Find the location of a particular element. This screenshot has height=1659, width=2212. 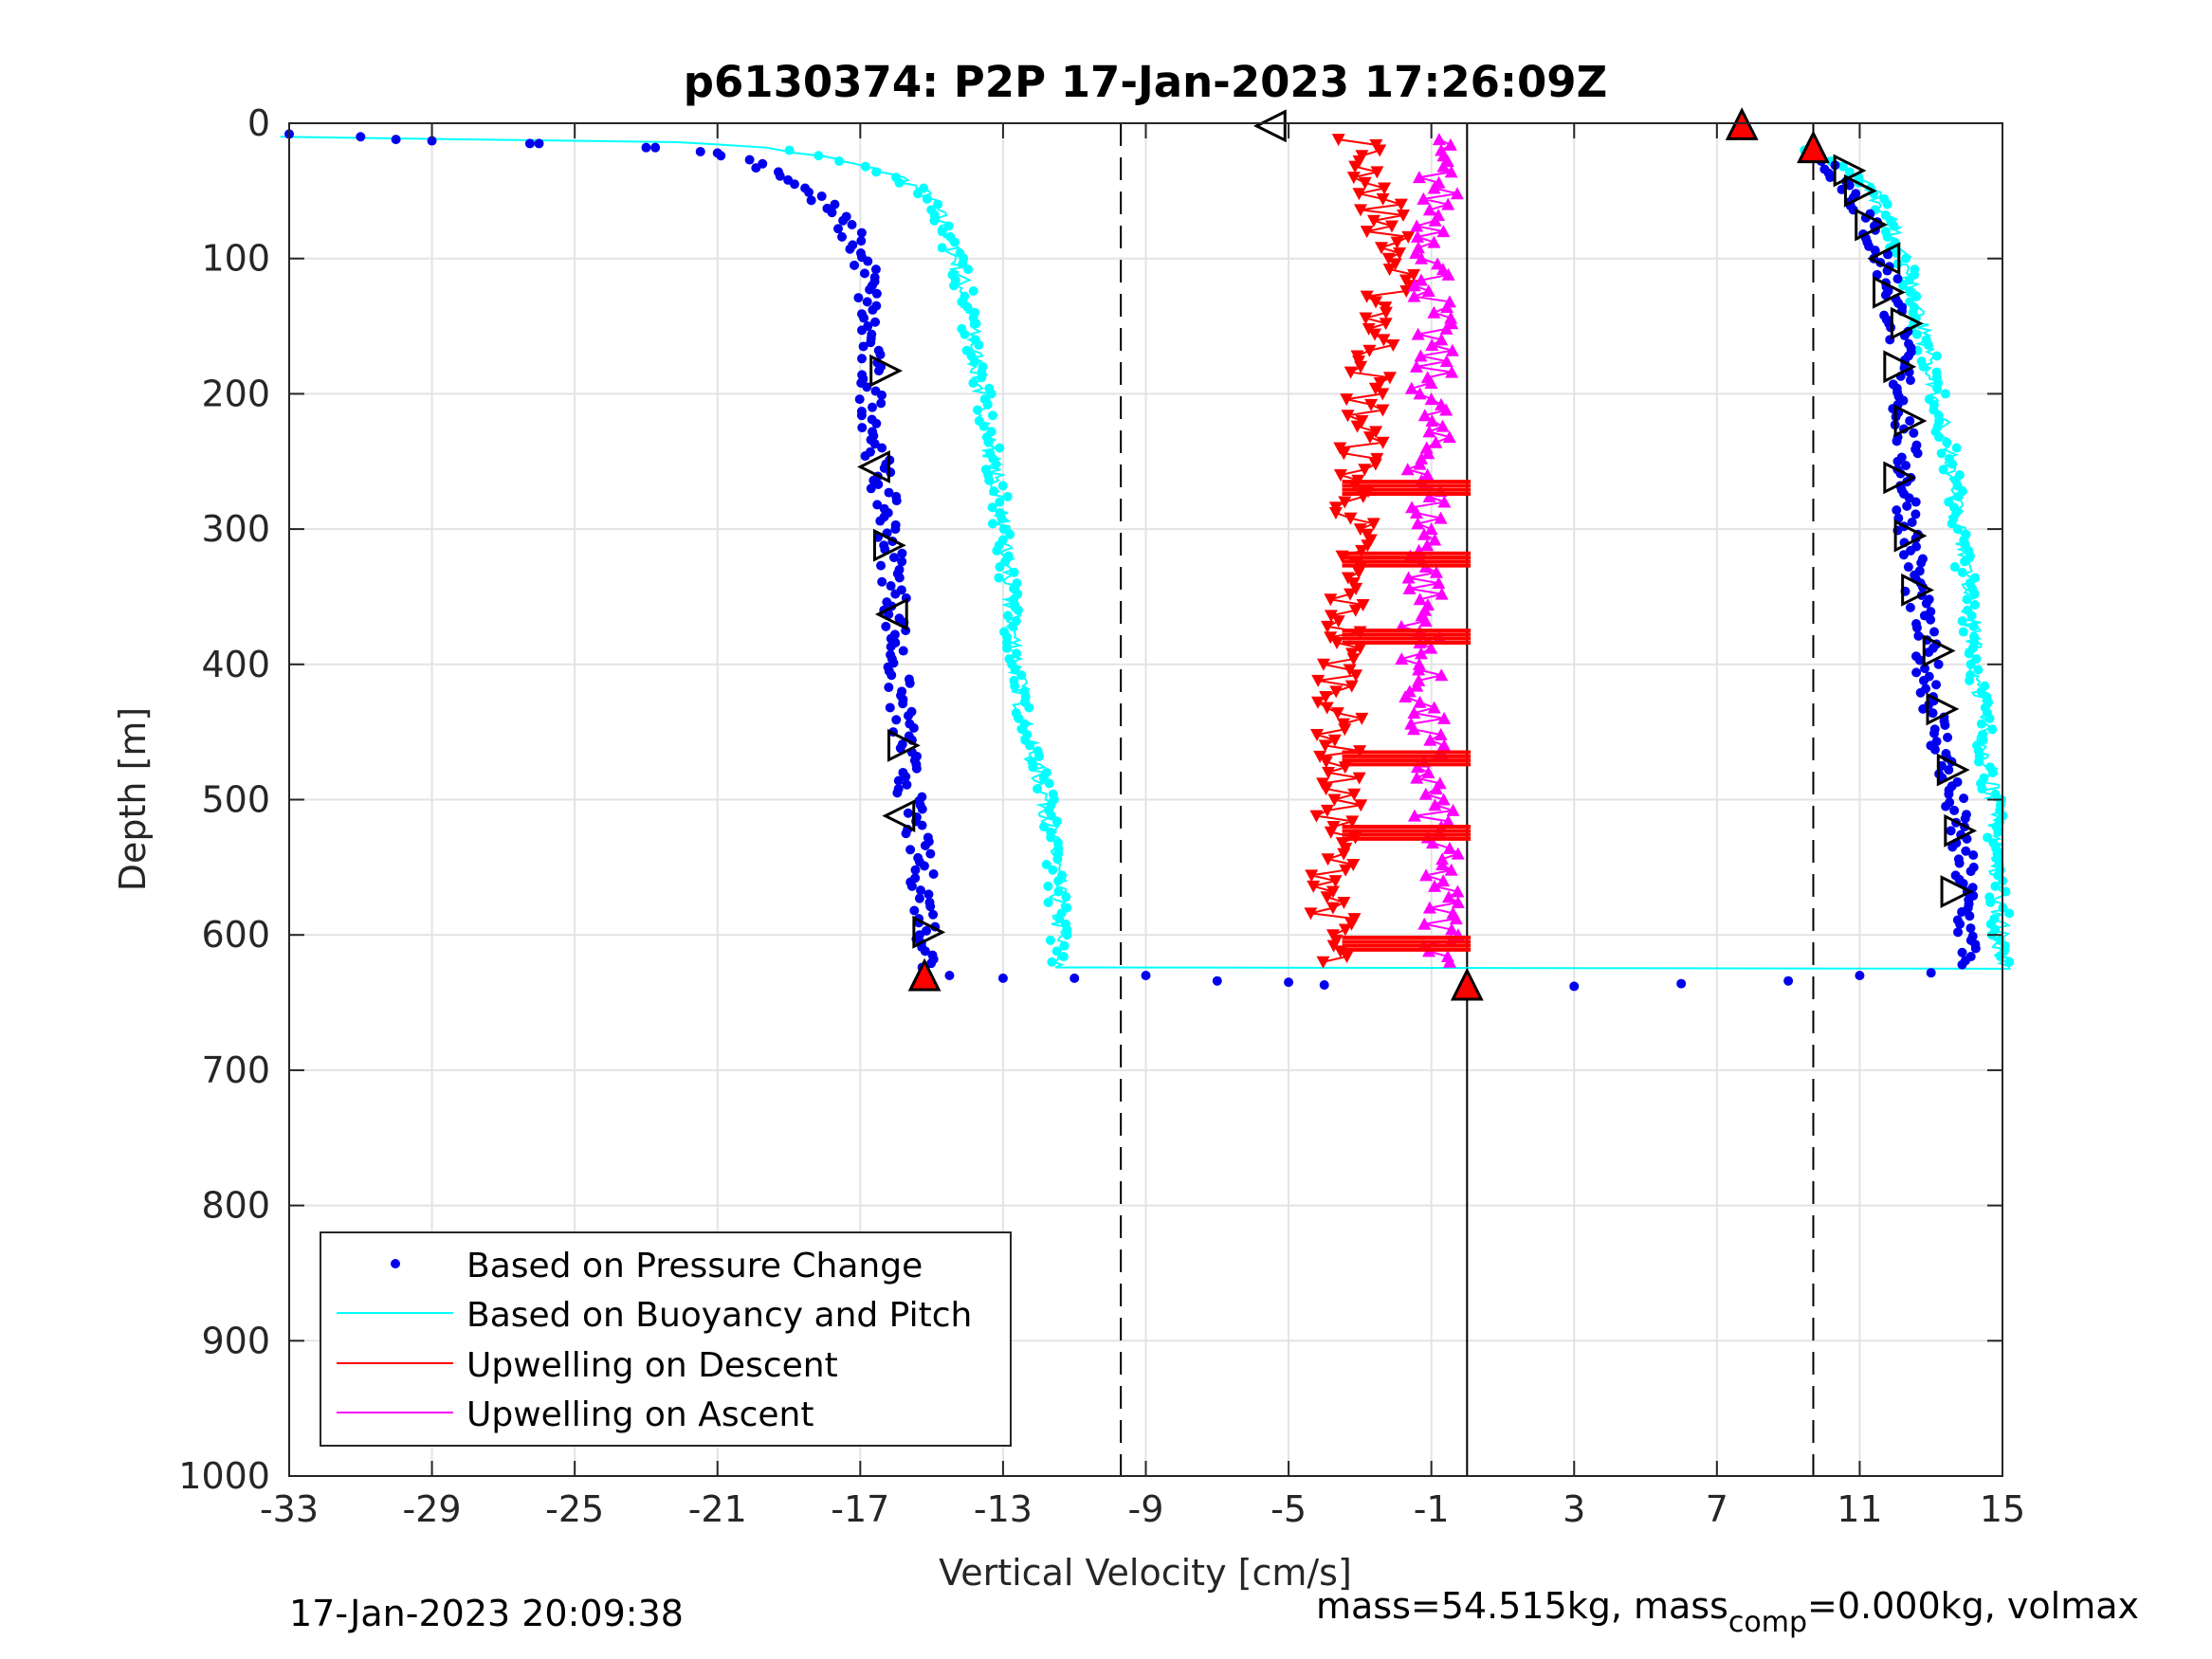

legend-label-upwelling-ascent: Upwelling on Ascent is located at coordinates (640, 1414).